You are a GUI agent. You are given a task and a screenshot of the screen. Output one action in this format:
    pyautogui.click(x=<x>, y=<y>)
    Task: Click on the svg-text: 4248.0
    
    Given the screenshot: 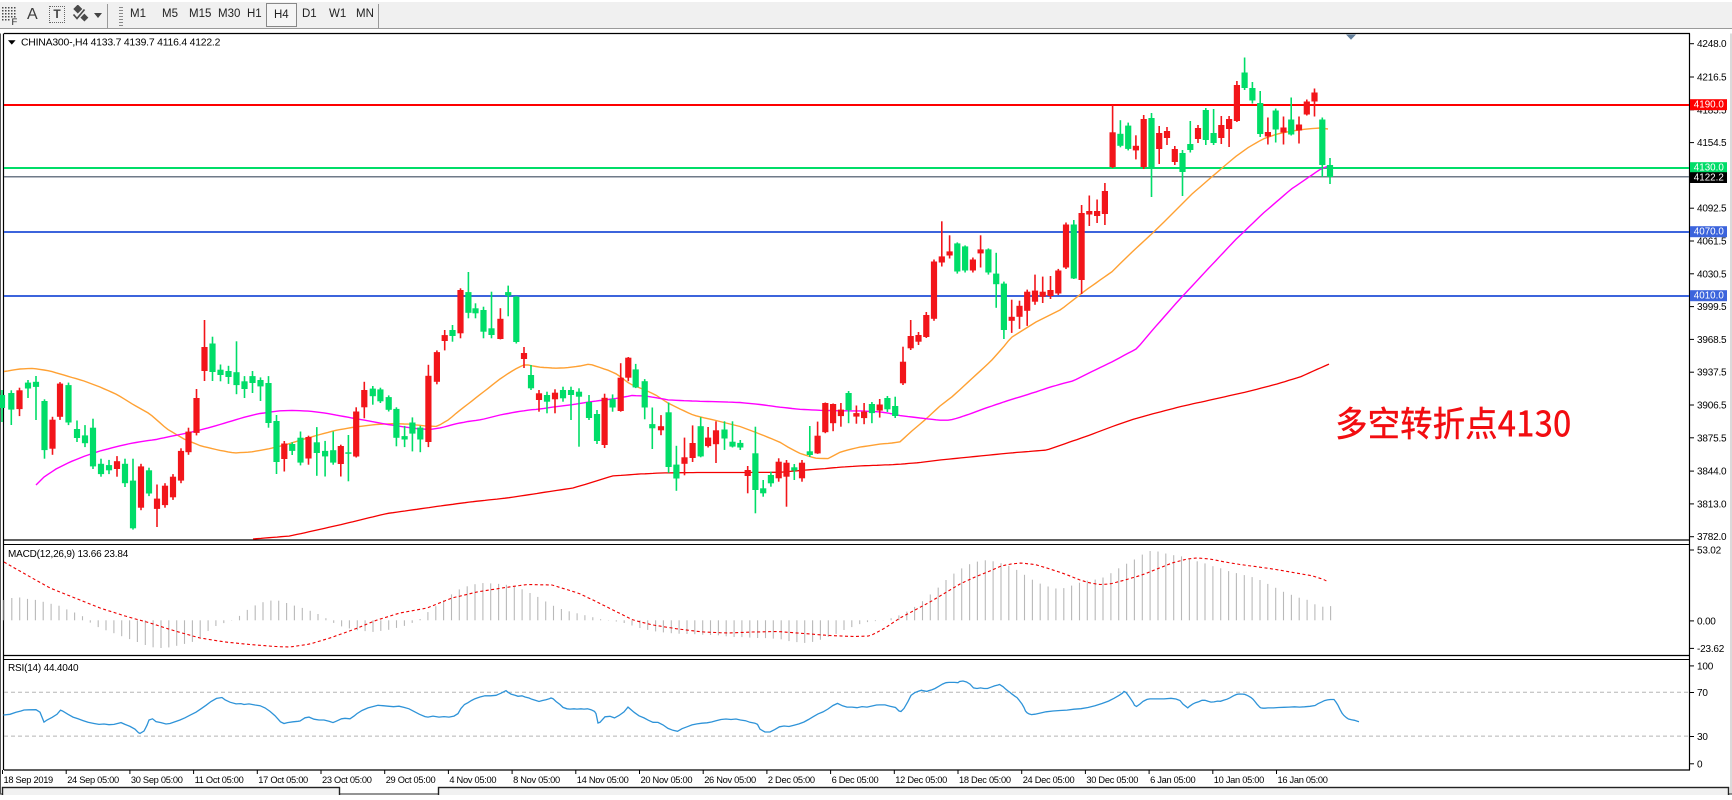 What is the action you would take?
    pyautogui.click(x=1712, y=44)
    